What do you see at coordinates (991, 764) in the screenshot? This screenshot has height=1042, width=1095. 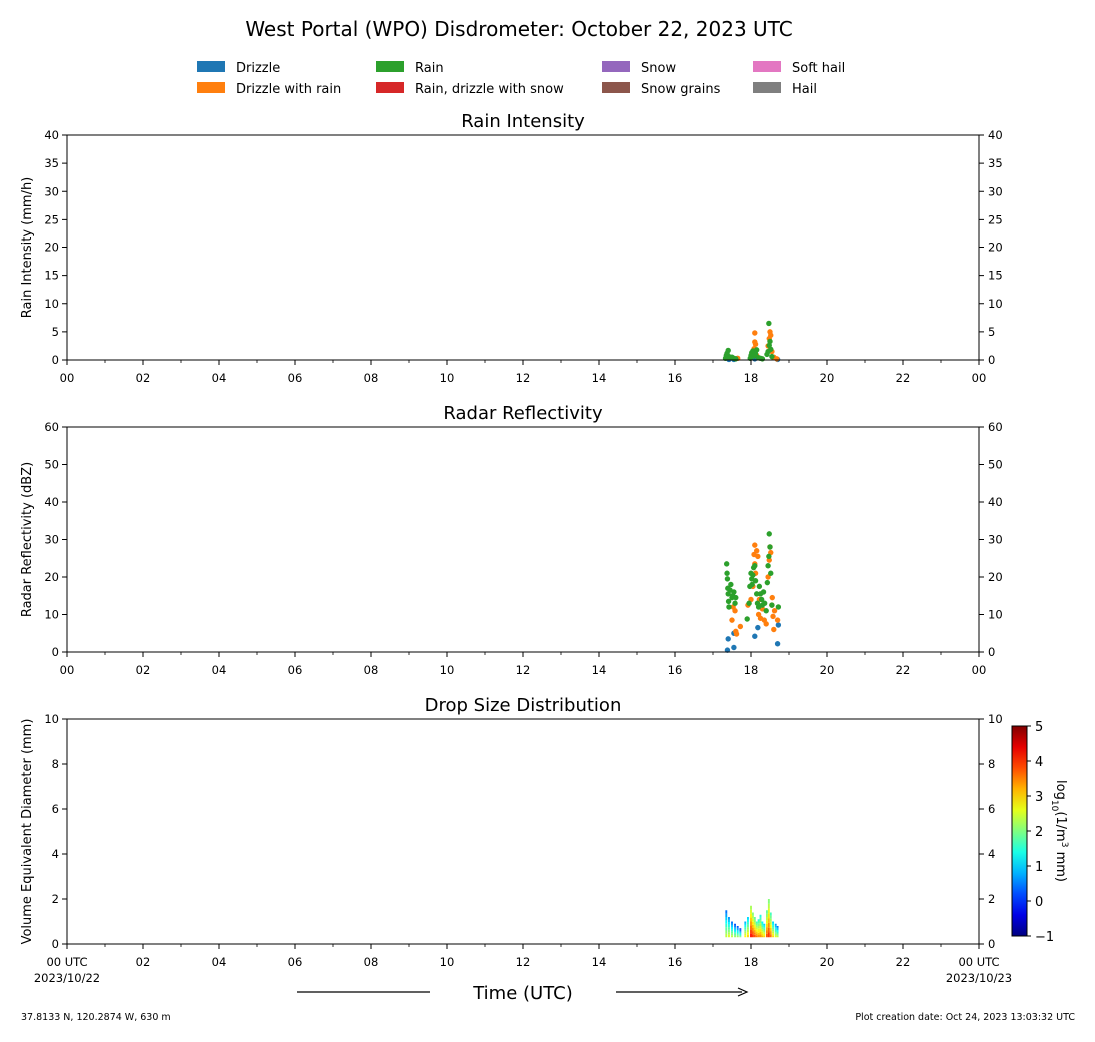 I see `y-tick-label-right: 8` at bounding box center [991, 764].